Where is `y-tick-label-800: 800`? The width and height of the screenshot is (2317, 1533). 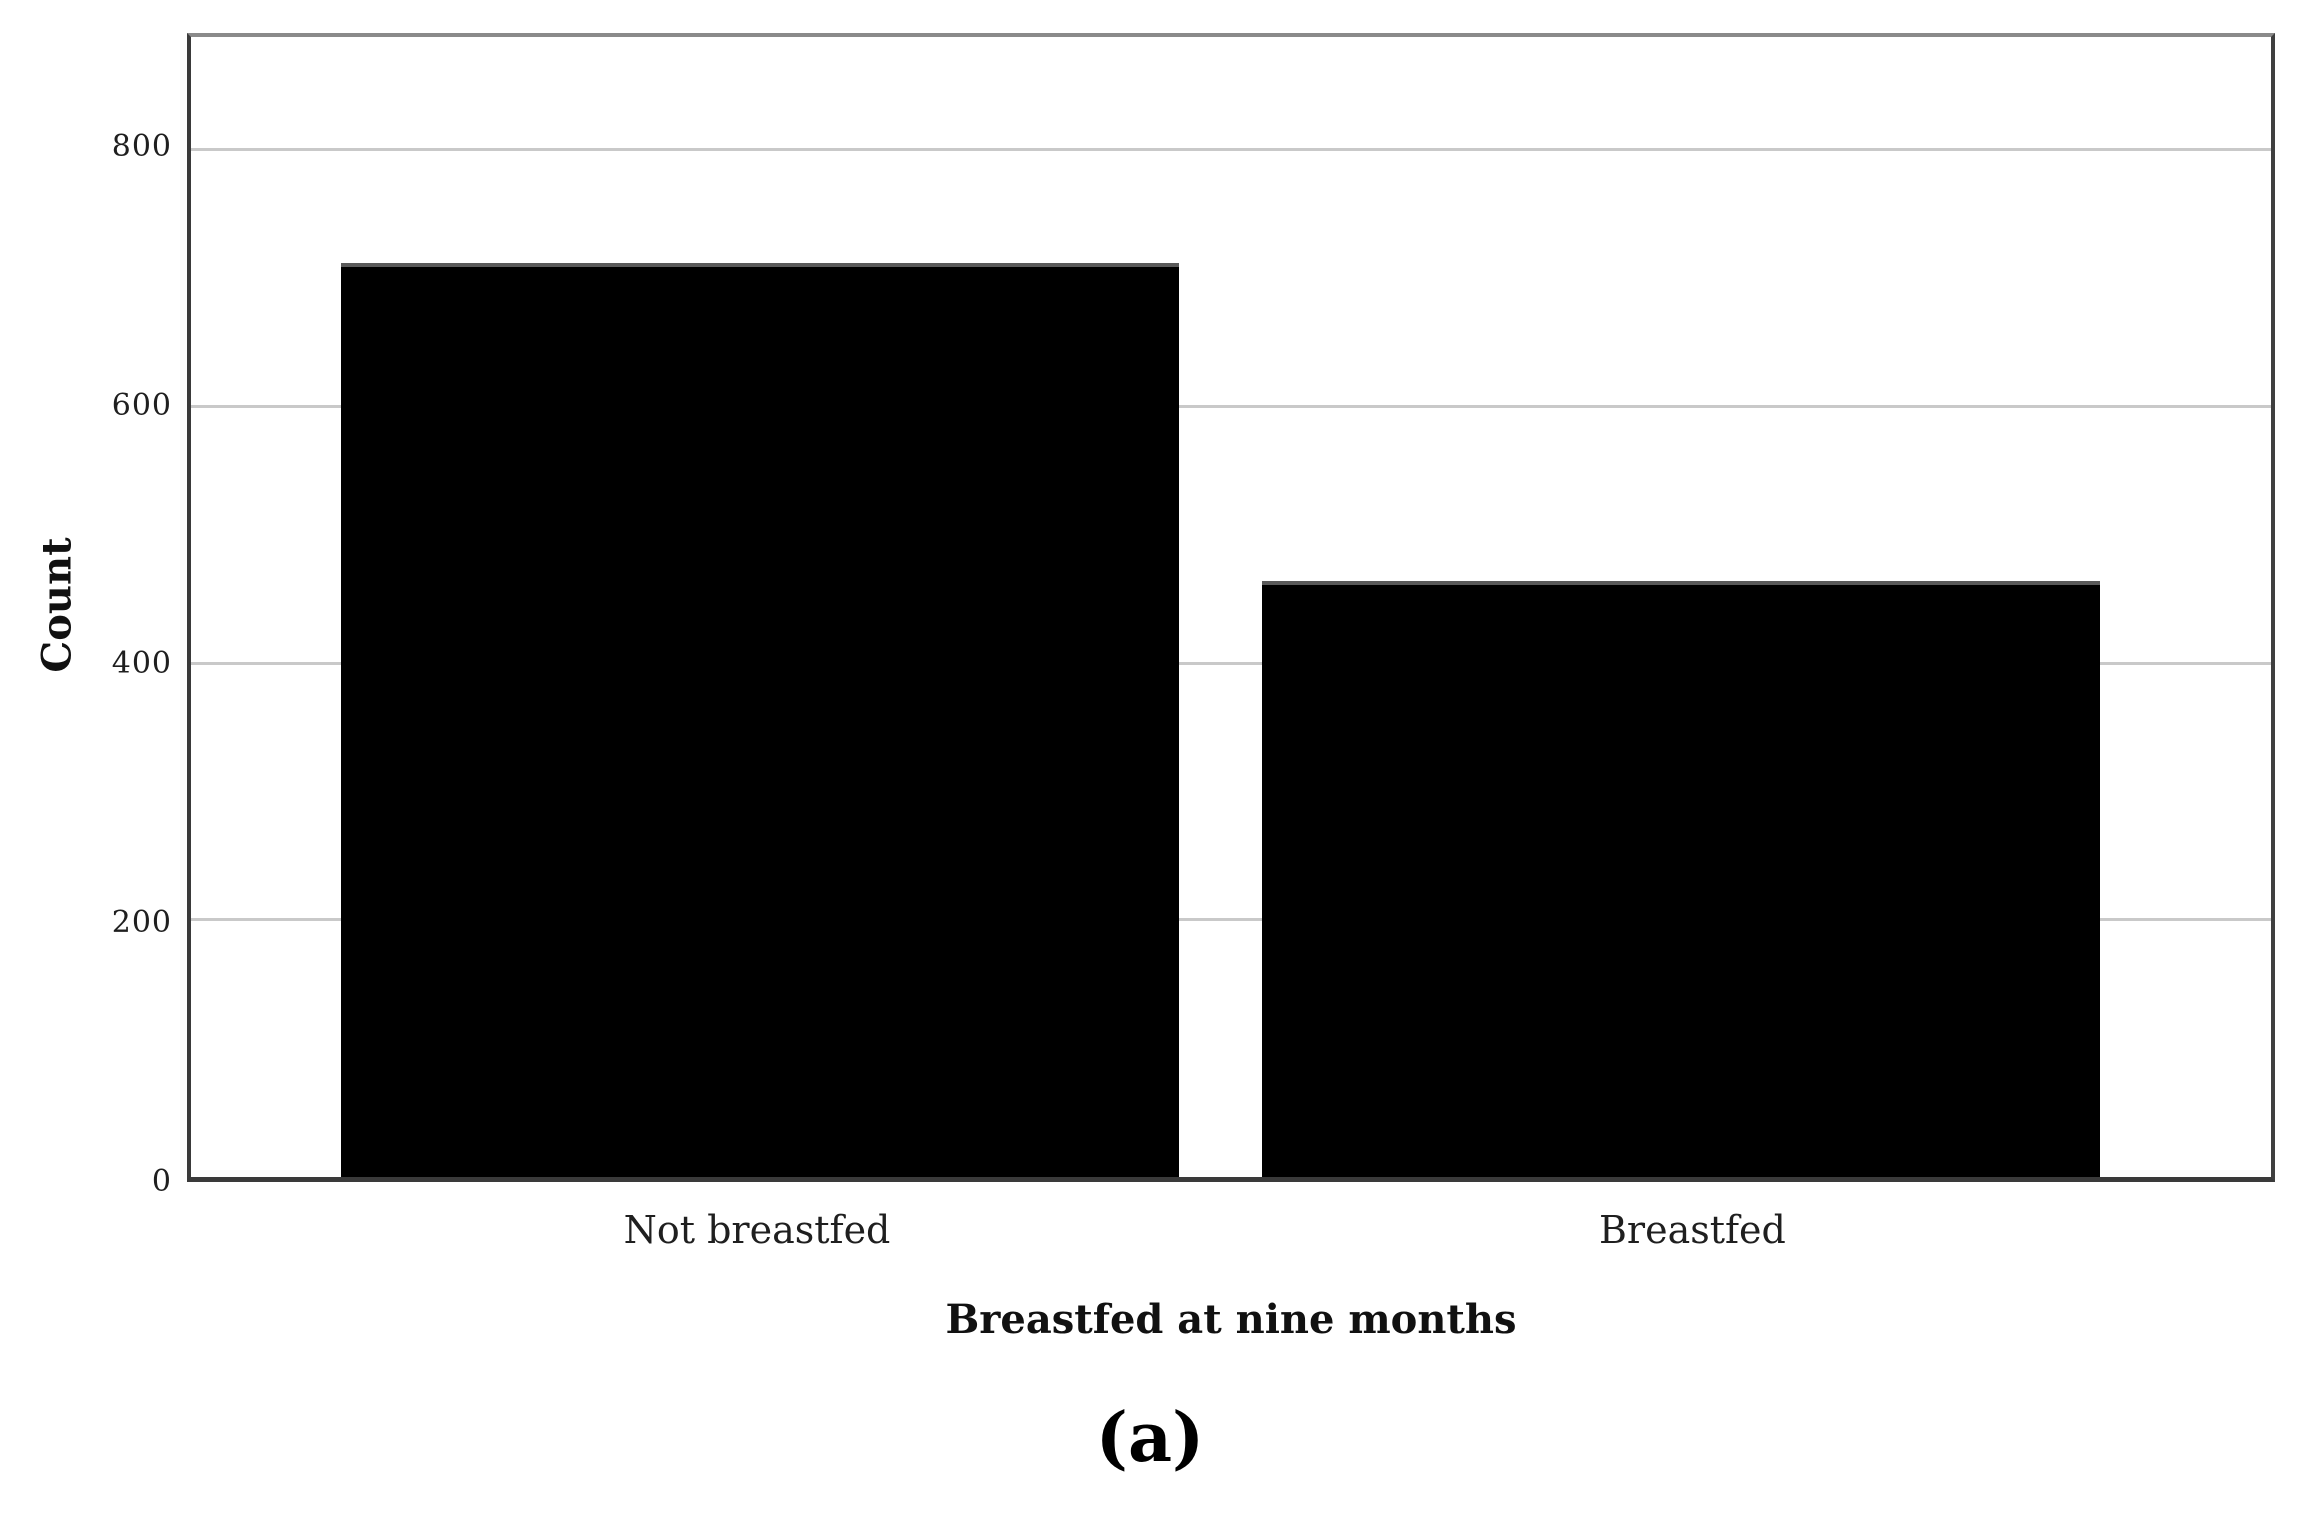 y-tick-label-800: 800 is located at coordinates (141, 146).